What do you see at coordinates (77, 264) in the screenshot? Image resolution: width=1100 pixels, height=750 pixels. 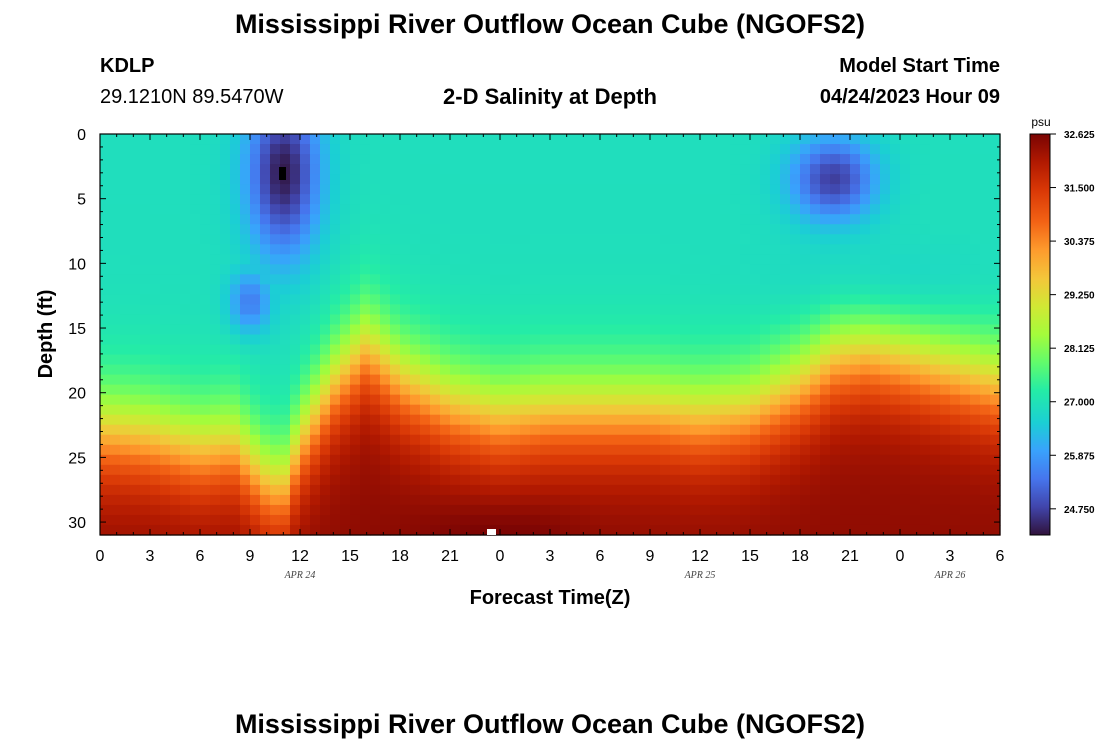 I see `y-tick-label: 10` at bounding box center [77, 264].